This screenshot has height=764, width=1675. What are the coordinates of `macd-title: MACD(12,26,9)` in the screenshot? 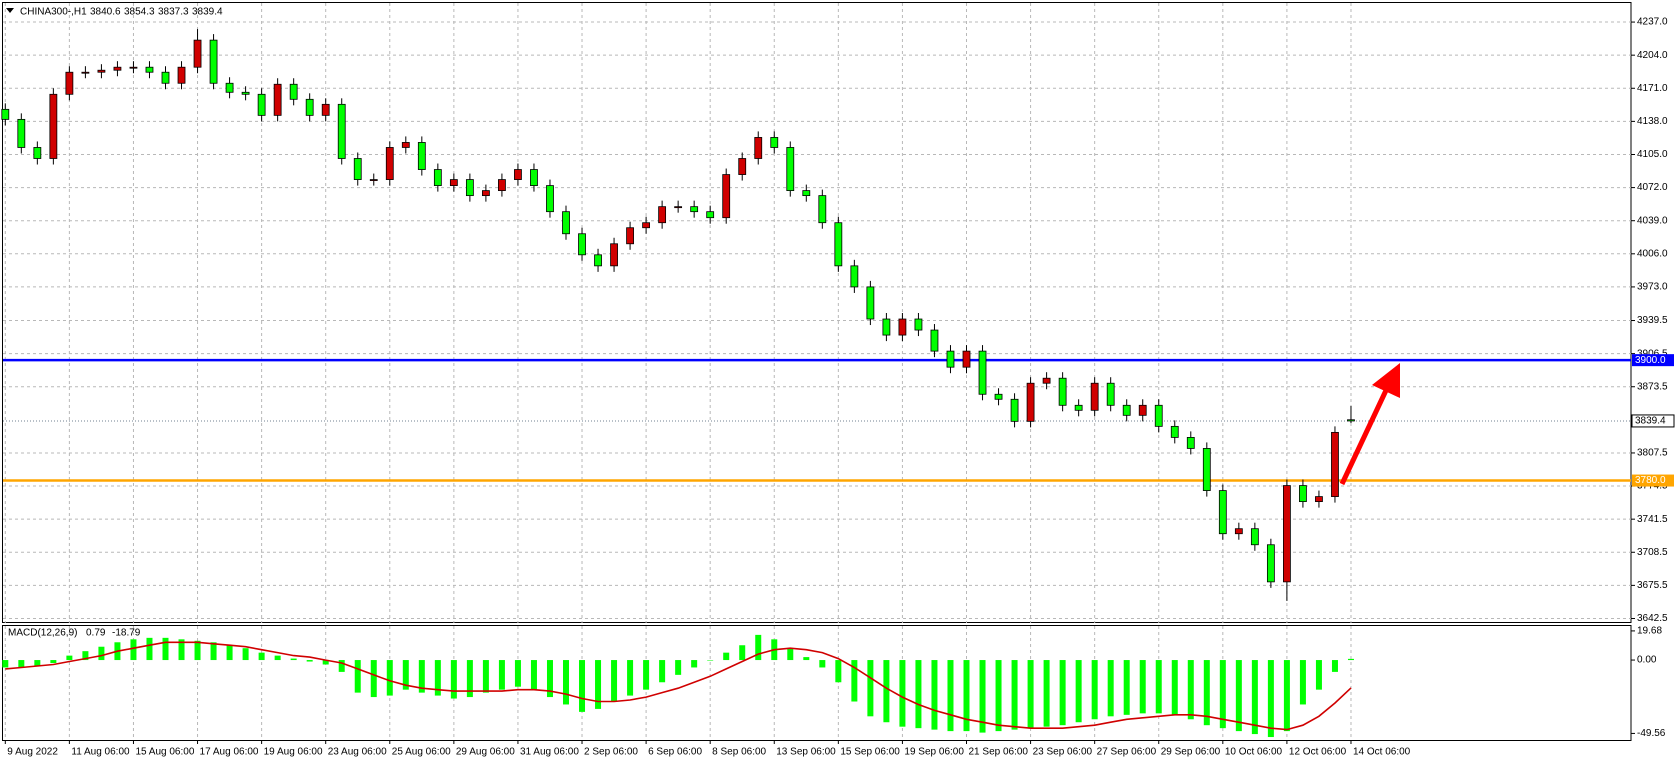 It's located at (42, 633).